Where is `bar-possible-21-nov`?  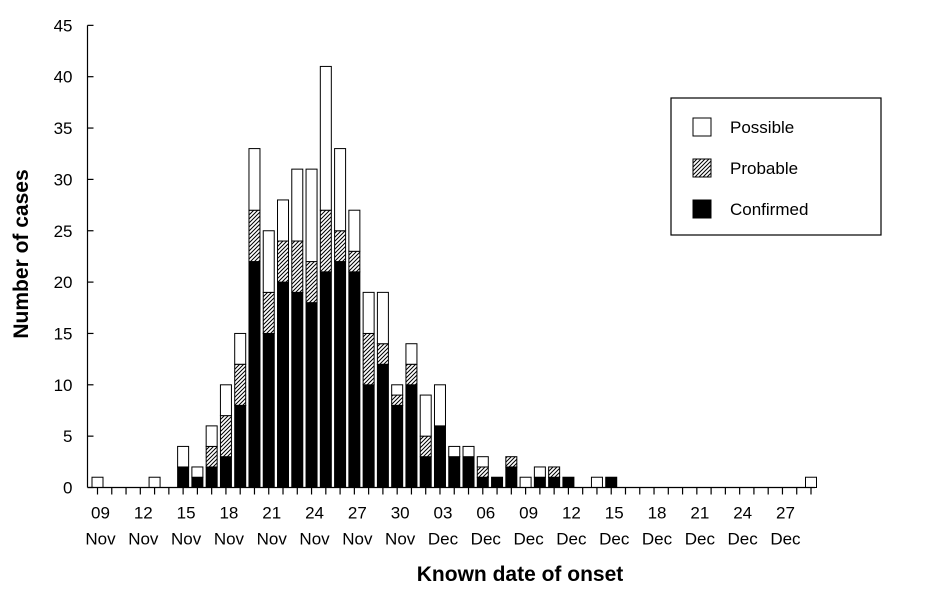
bar-possible-21-nov is located at coordinates (268, 261).